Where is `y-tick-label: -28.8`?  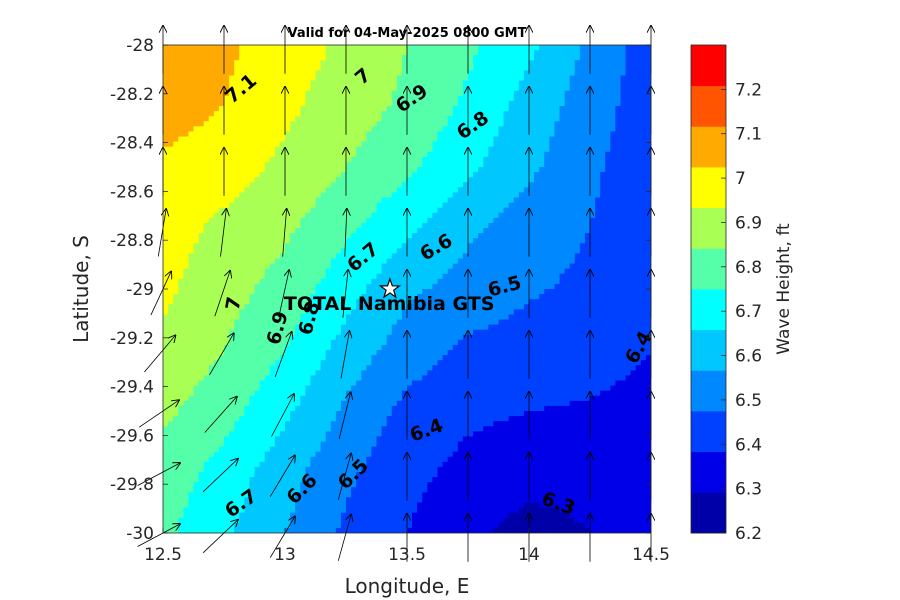 y-tick-label: -28.8 is located at coordinates (132, 241).